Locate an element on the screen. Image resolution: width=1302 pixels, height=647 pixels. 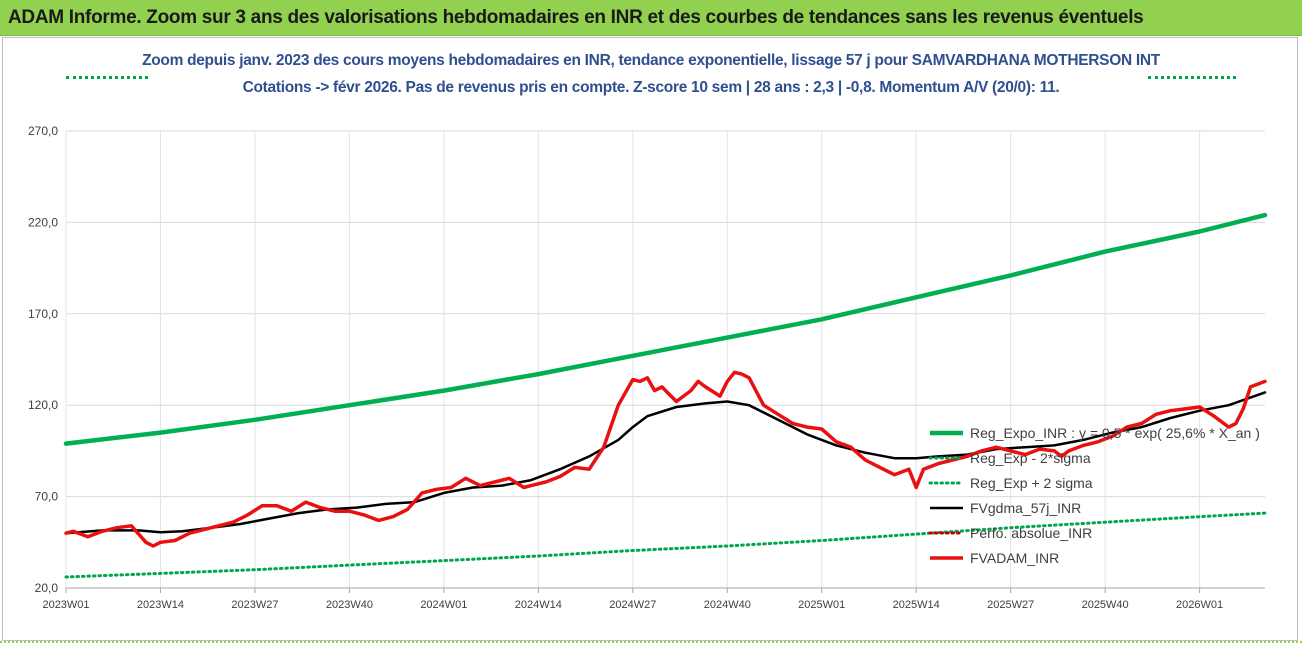
legend-label: Perfo. absolue_INR is located at coordinates (1031, 533).